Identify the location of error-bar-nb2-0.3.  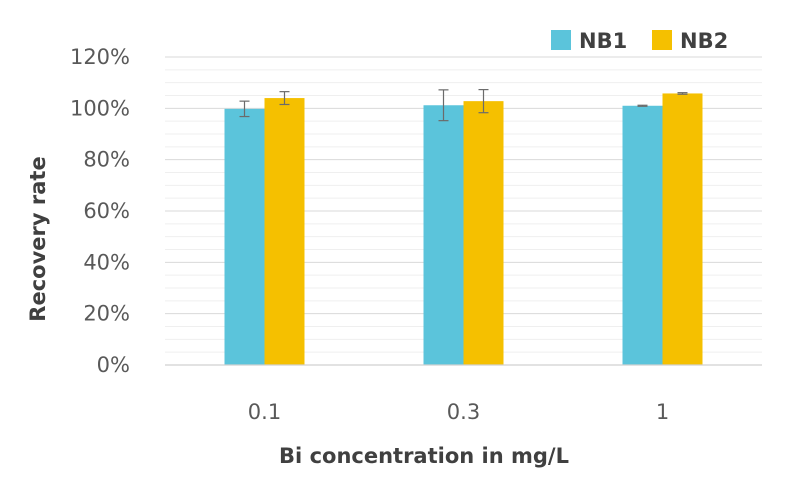
(483, 101).